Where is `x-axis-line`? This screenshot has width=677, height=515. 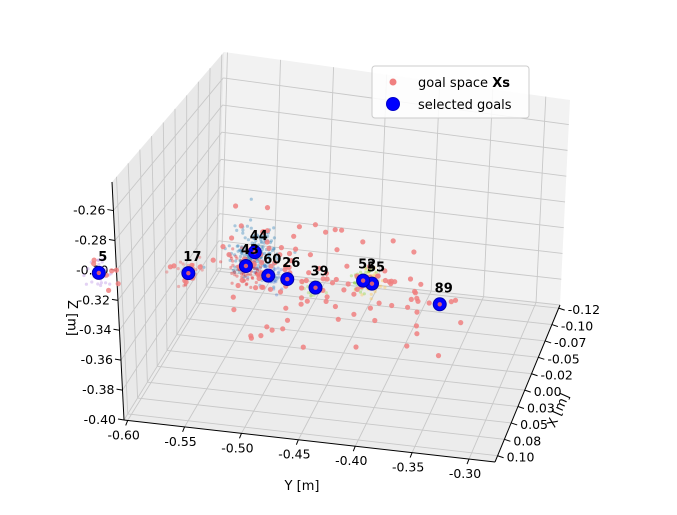
x-axis-line is located at coordinates (527, 383).